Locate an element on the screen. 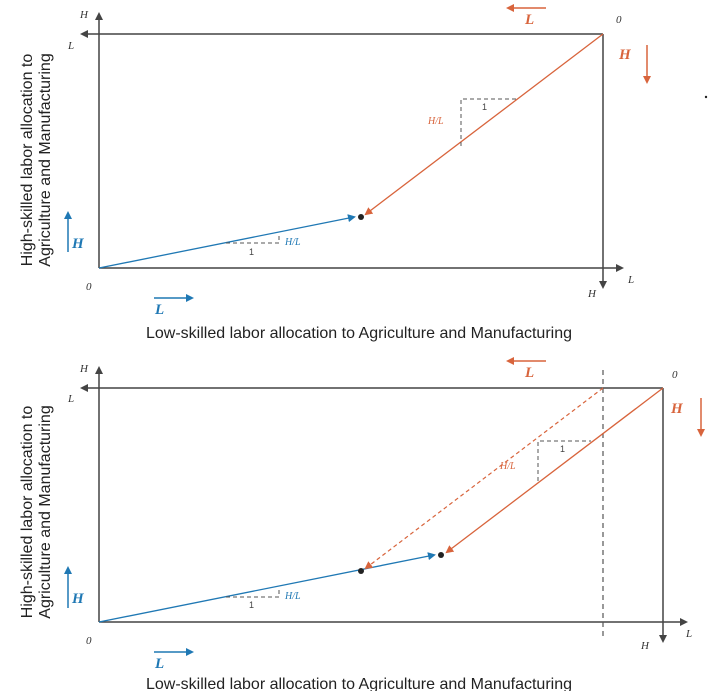  old-manufacturing-path is located at coordinates (484, 478).